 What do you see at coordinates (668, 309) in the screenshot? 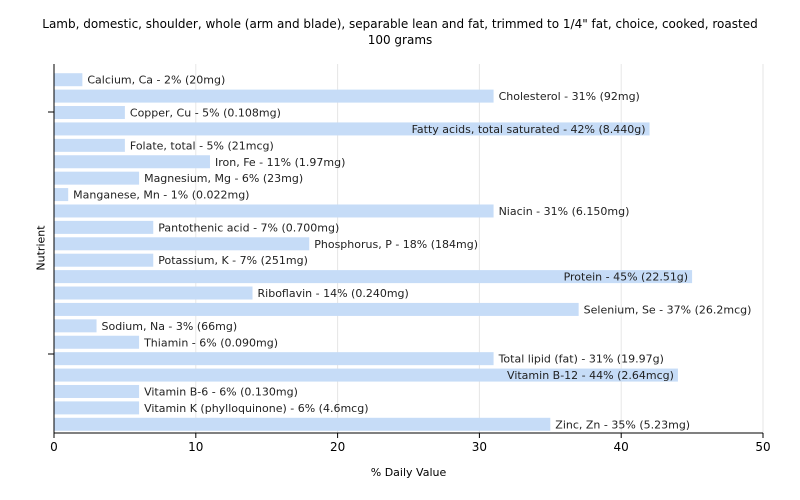
I see `bar-label: Selenium, Se - 37% (26.2mcg)` at bounding box center [668, 309].